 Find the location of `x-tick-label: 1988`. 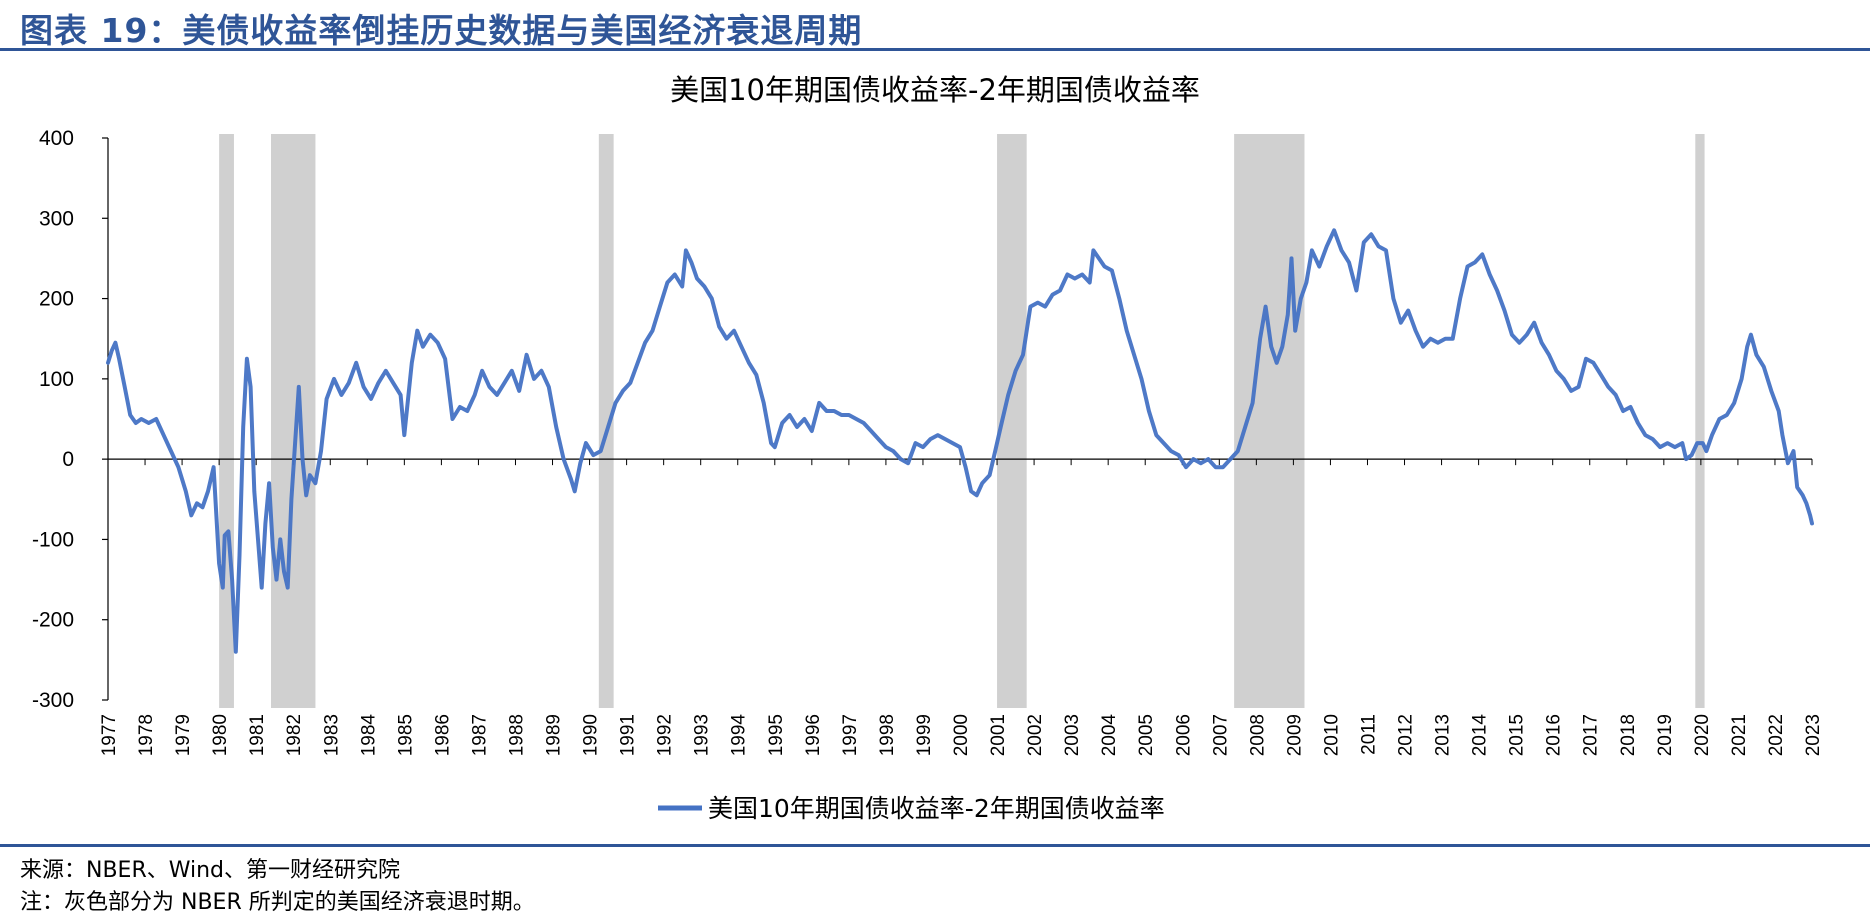

x-tick-label: 1988 is located at coordinates (516, 735).